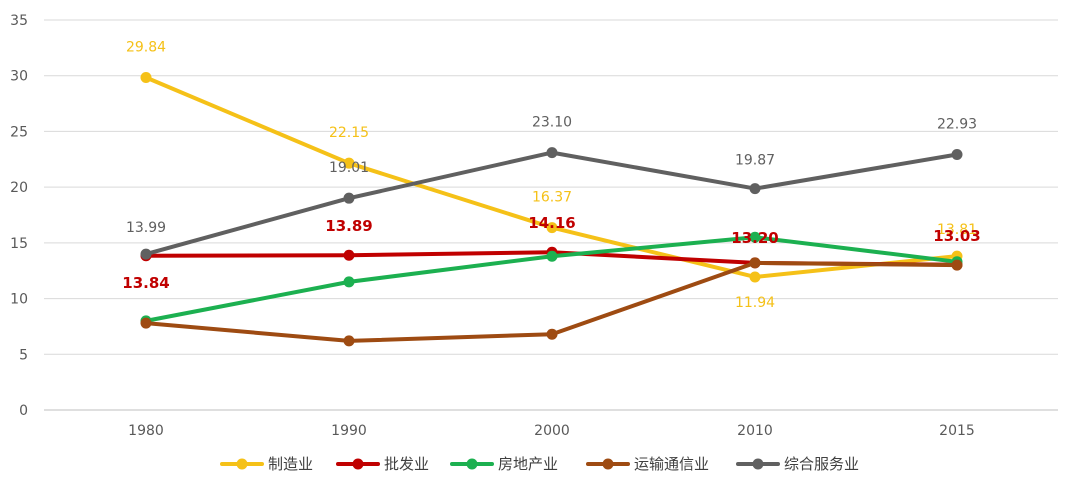 This screenshot has height=490, width=1080. Describe the element at coordinates (19, 21) in the screenshot. I see `y-tick-label: 35` at that location.